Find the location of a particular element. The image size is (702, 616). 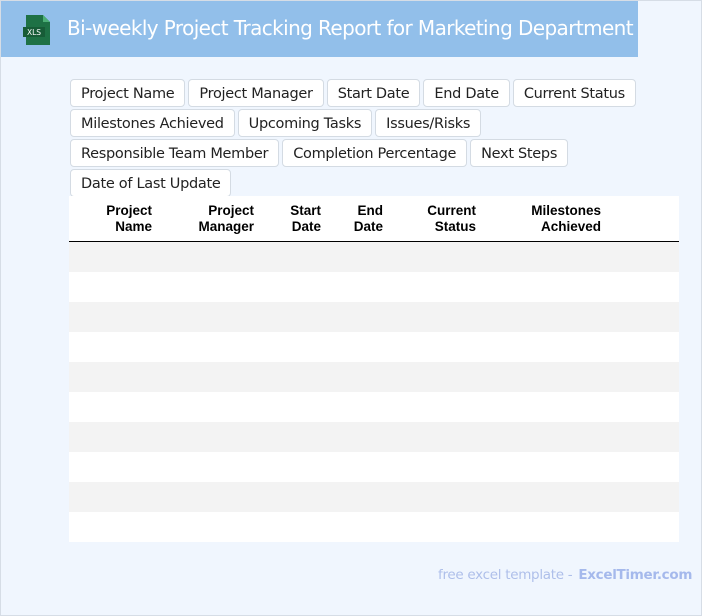

footer-text: free excel template - is located at coordinates (505, 575).